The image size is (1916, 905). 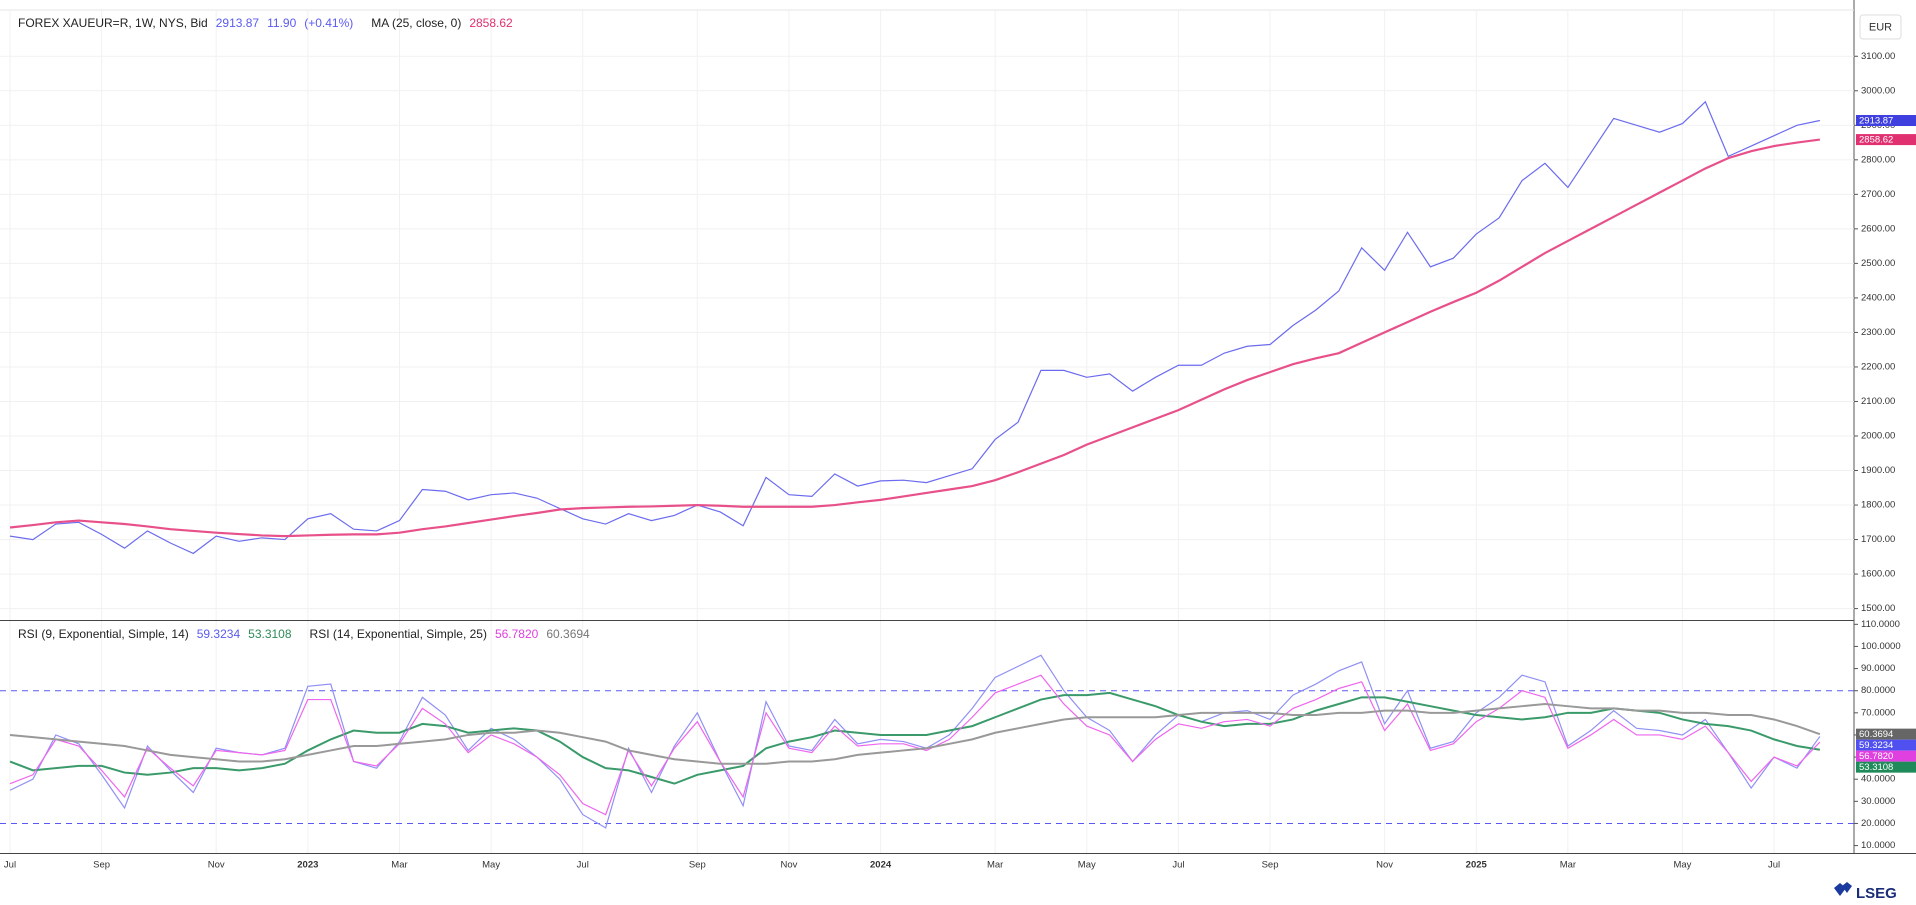 What do you see at coordinates (1878, 332) in the screenshot?
I see `y-tick-label: 2300.00` at bounding box center [1878, 332].